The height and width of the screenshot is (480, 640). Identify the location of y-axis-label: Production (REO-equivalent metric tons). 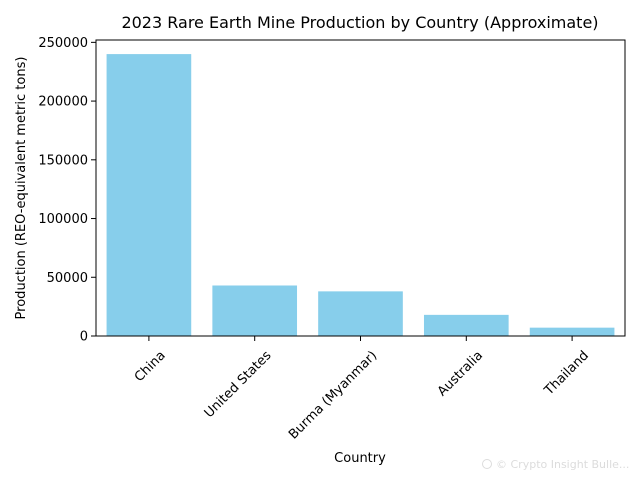
(21, 188).